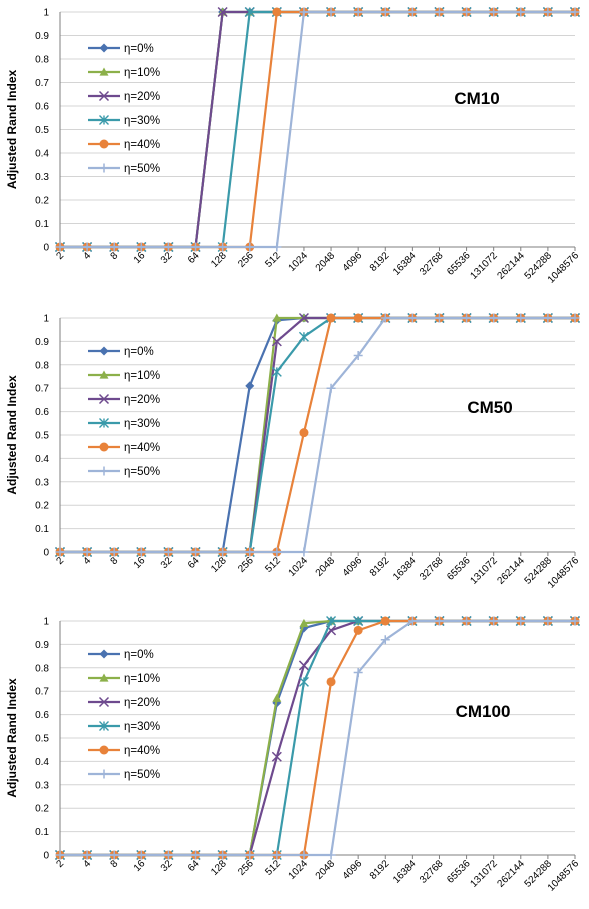 The height and width of the screenshot is (909, 589). Describe the element at coordinates (142, 145) in the screenshot. I see `legend-label: η=40%` at that location.